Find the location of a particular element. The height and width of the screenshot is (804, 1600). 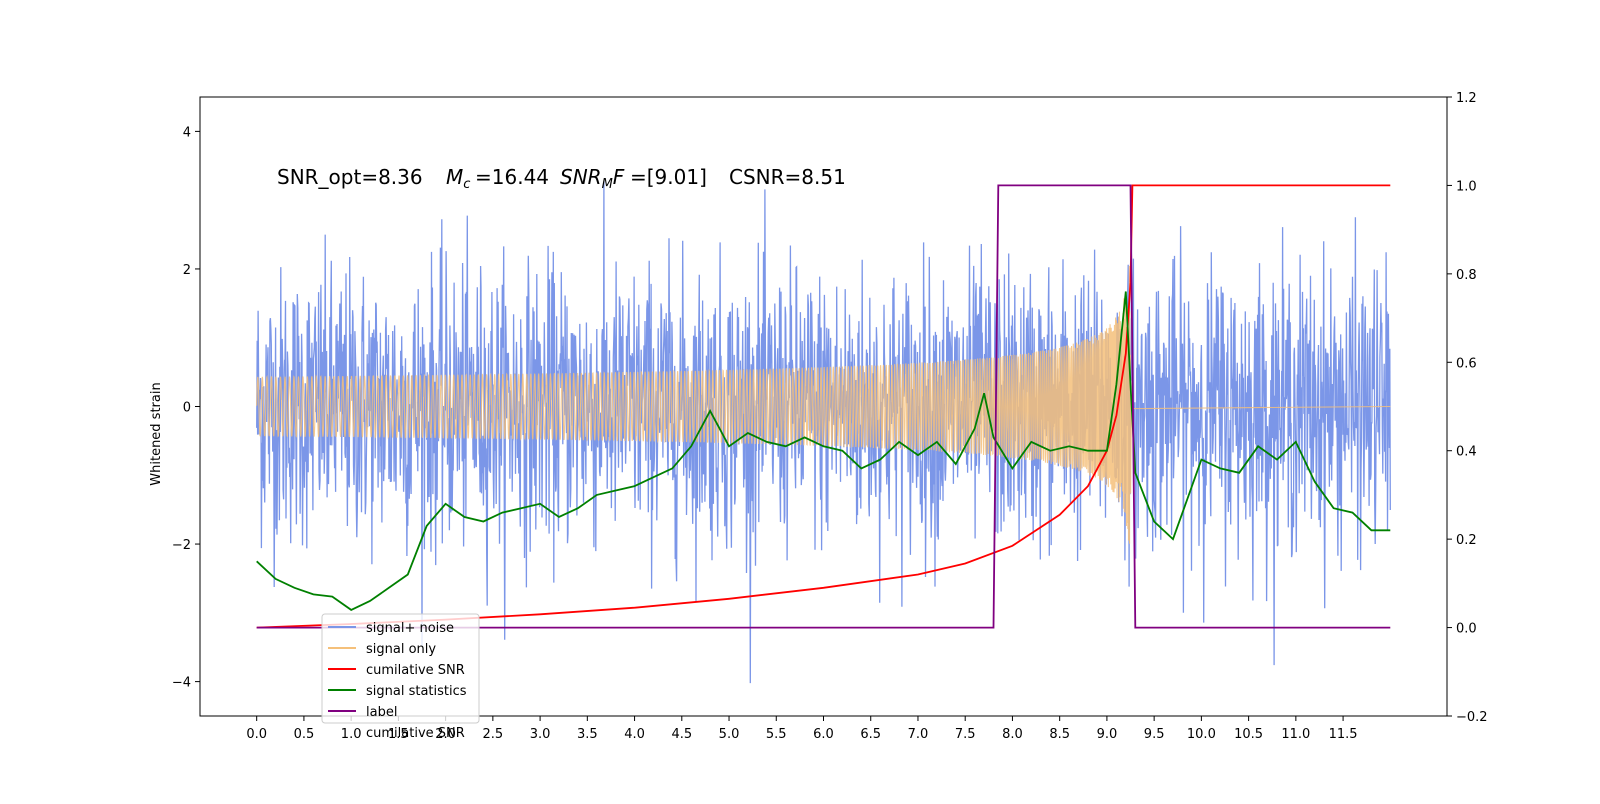

x-tick-label: 3.5 is located at coordinates (587, 734).